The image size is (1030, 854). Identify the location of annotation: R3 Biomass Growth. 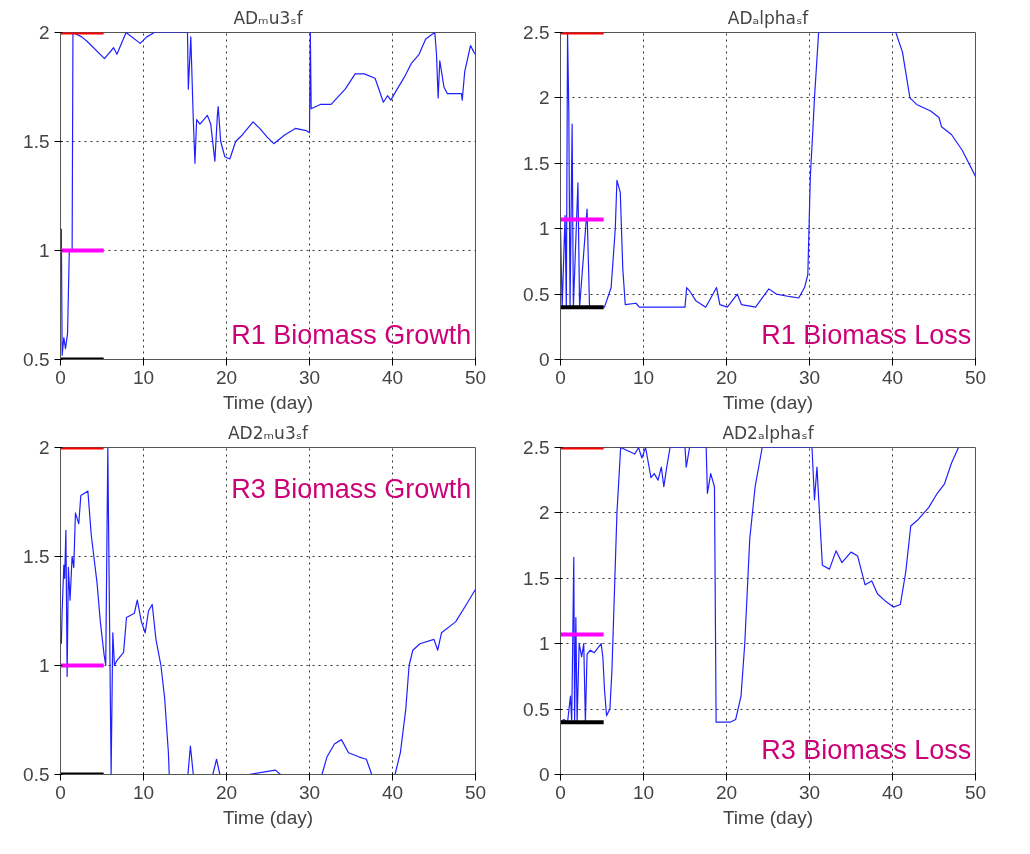
(351, 488).